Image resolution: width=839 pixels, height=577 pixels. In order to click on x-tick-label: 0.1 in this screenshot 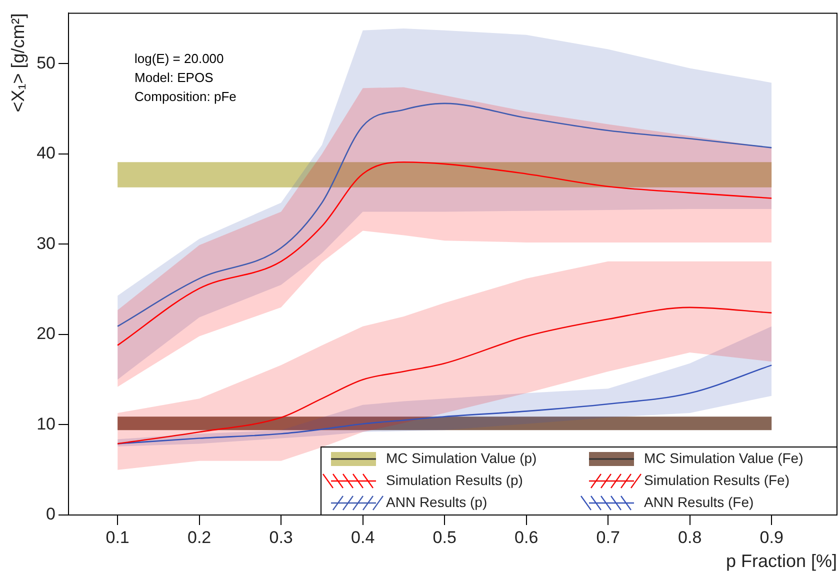, I will do `click(118, 537)`.